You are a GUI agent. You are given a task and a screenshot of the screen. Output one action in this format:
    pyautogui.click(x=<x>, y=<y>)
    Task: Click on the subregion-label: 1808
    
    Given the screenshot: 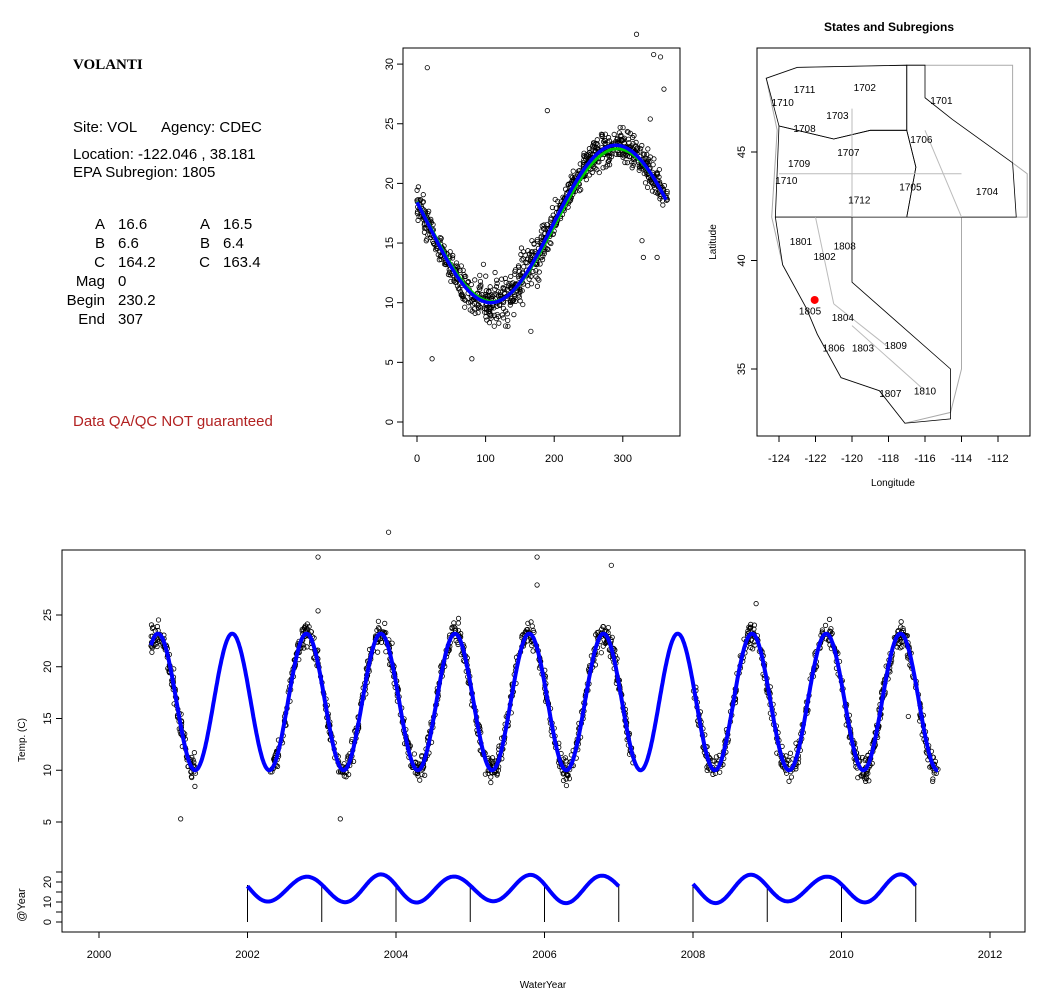 What is the action you would take?
    pyautogui.click(x=845, y=246)
    